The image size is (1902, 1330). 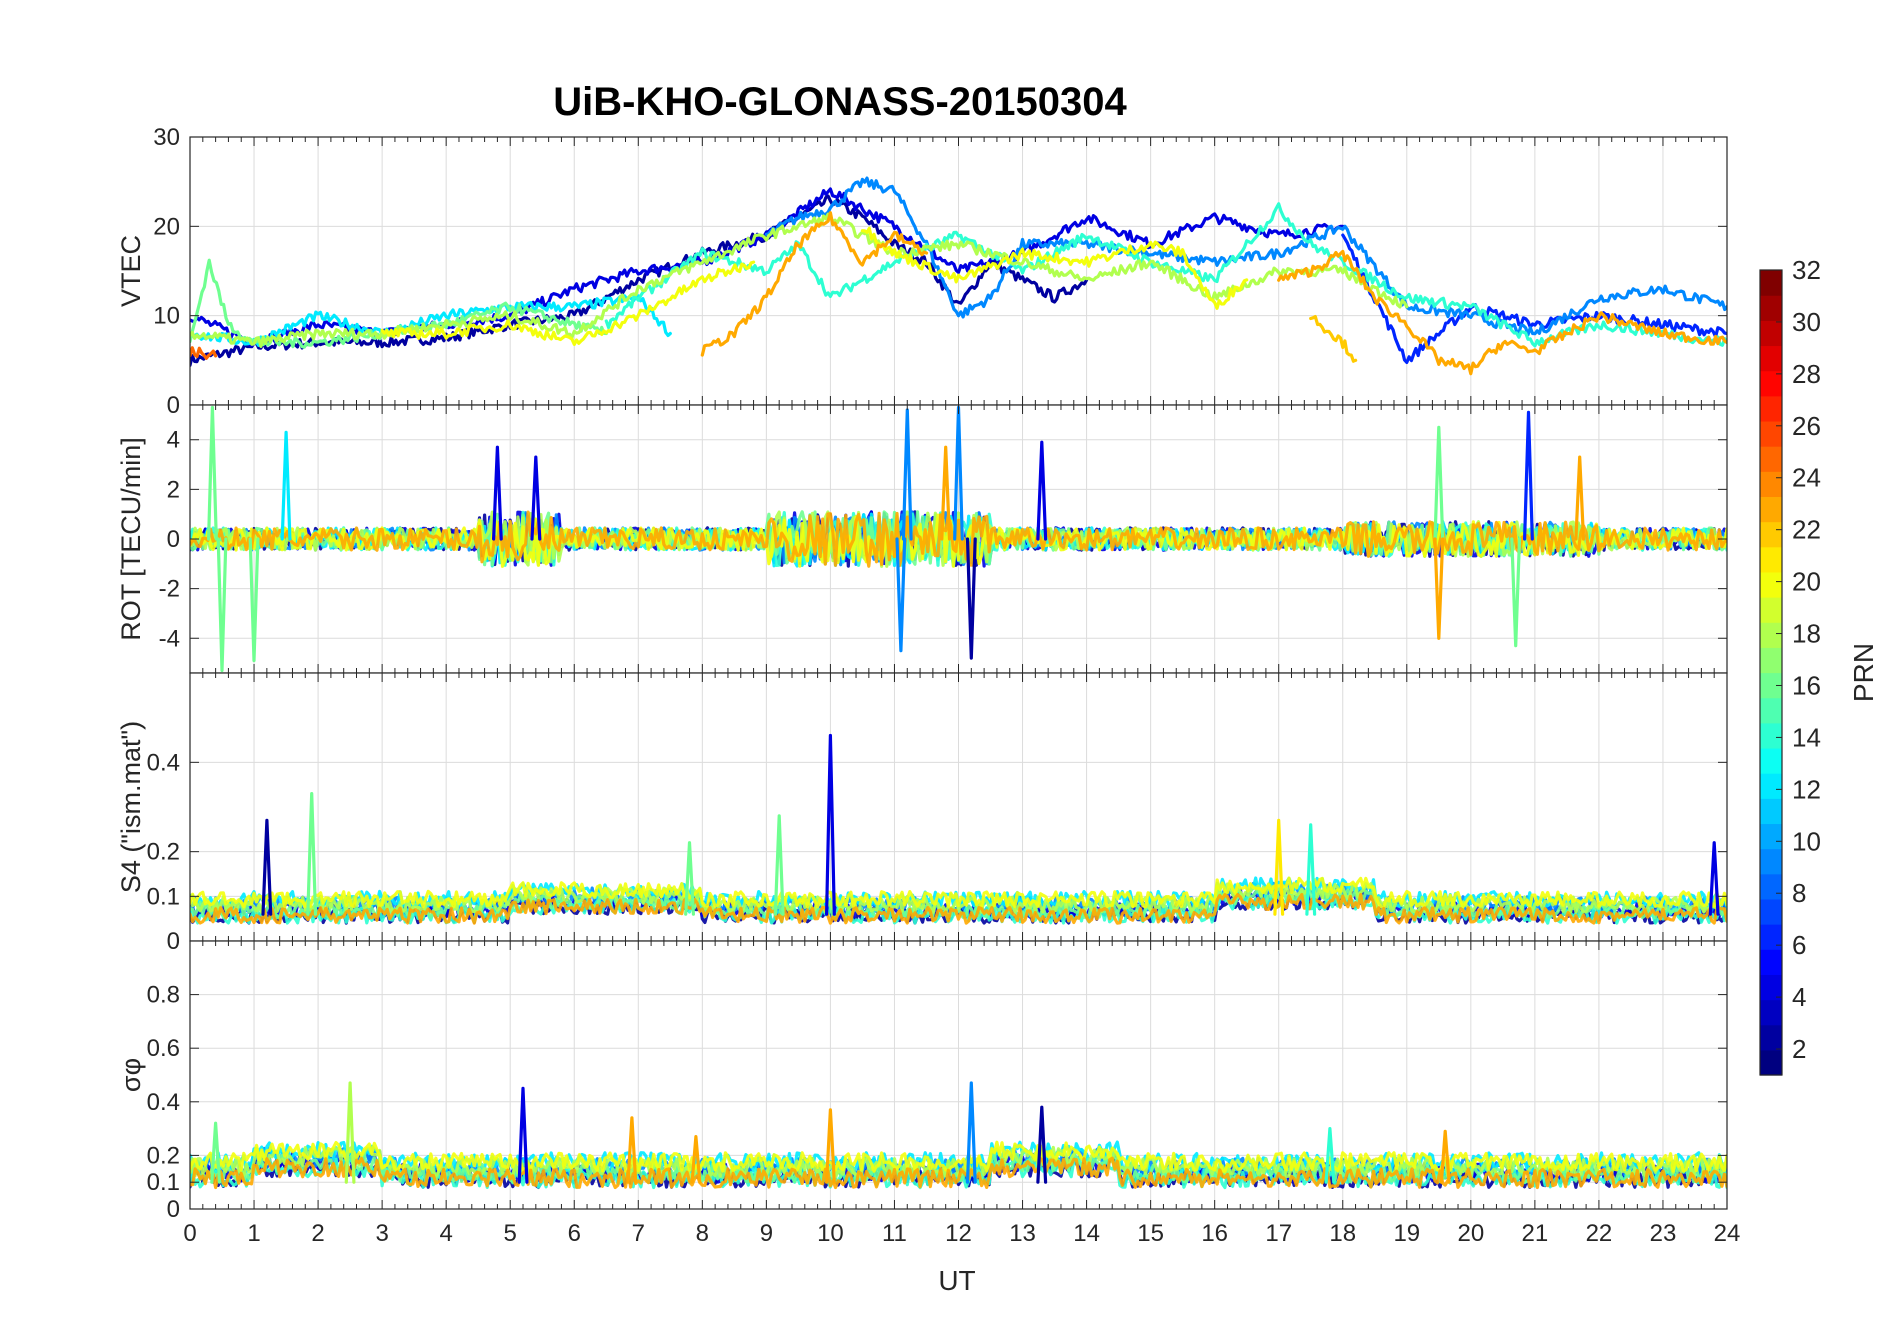 I want to click on colorbar-tick-label: 14, so click(x=1806, y=737).